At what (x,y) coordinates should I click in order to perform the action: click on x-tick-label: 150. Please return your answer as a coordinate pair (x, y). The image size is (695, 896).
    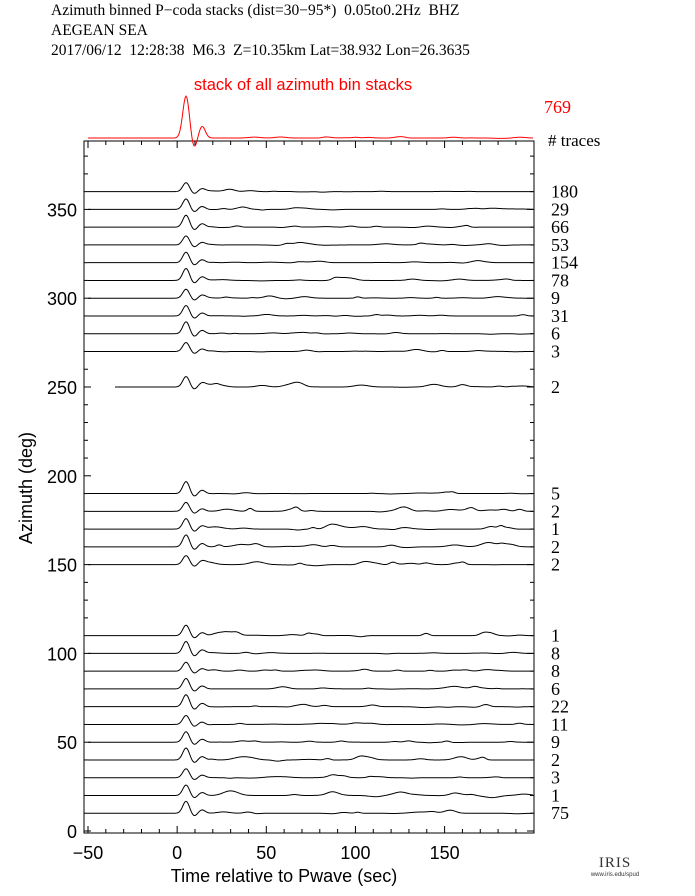
    Looking at the image, I should click on (445, 853).